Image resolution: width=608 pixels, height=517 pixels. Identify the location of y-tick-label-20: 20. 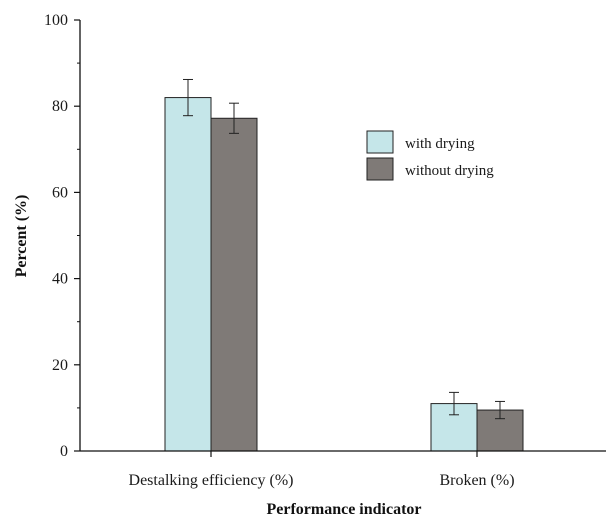
(60, 365).